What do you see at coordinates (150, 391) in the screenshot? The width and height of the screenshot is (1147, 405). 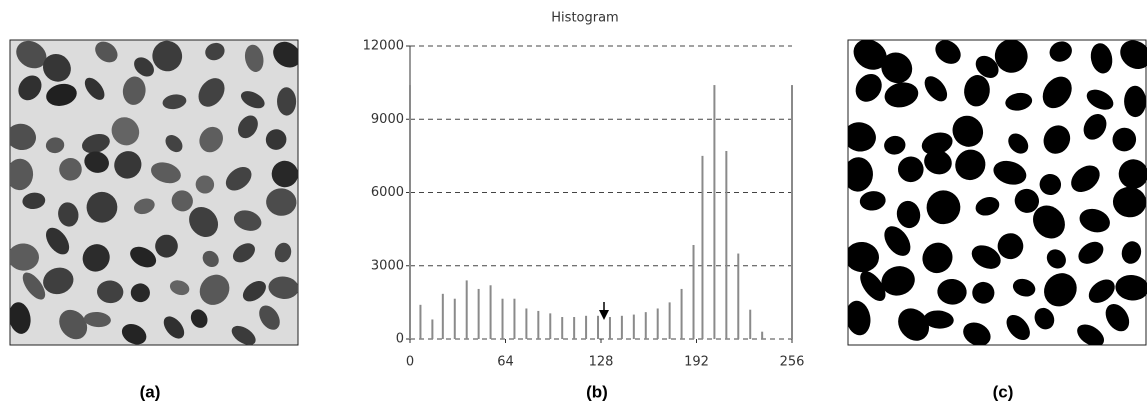 I see `panel-label: (a)` at bounding box center [150, 391].